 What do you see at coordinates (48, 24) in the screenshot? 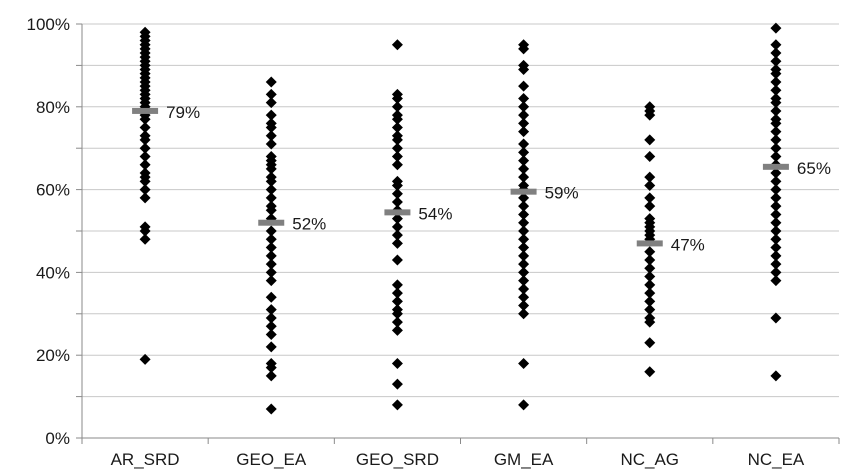
I see `y-tick-label: 100%` at bounding box center [48, 24].